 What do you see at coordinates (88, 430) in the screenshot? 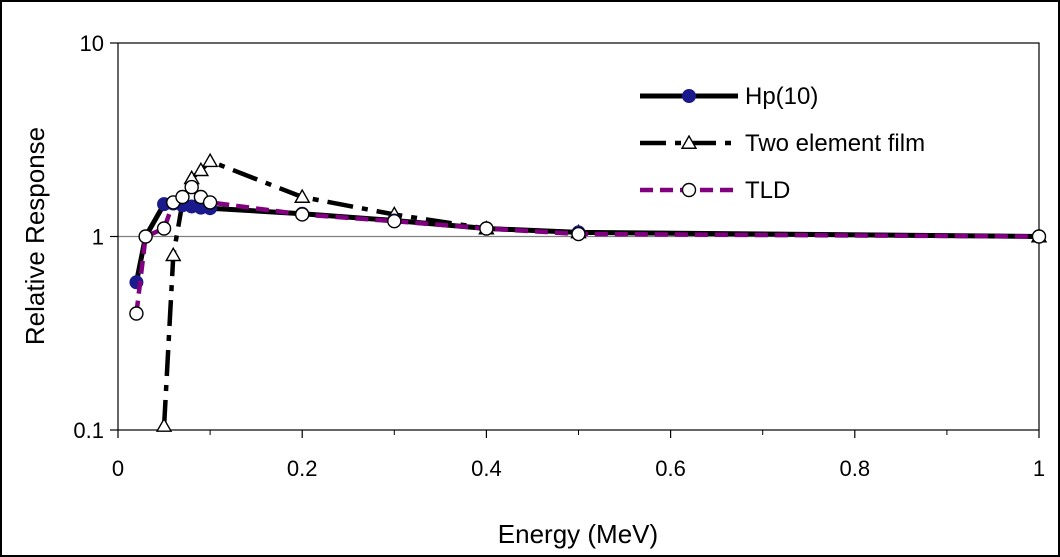
I see `y-tick-label: 0.1` at bounding box center [88, 430].